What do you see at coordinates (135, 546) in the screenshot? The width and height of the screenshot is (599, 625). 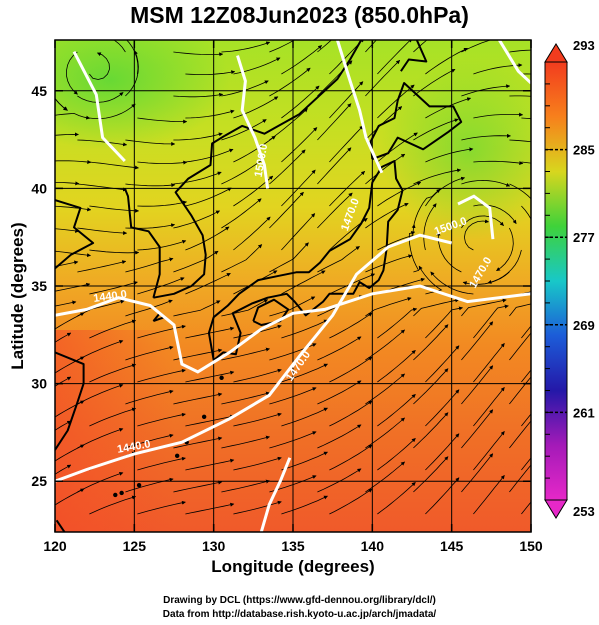 I see `x-tick-label: 125` at bounding box center [135, 546].